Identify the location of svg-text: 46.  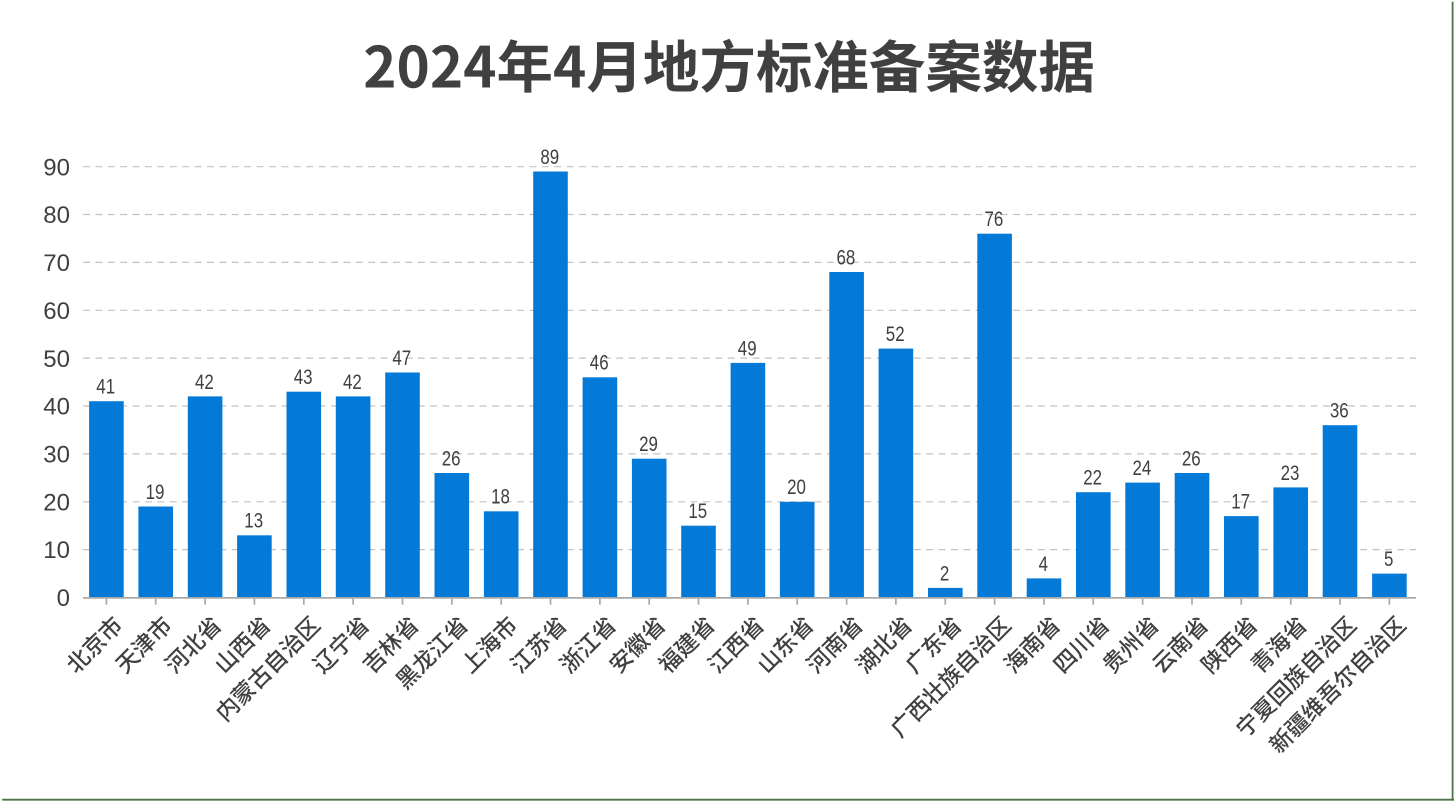
(599, 363).